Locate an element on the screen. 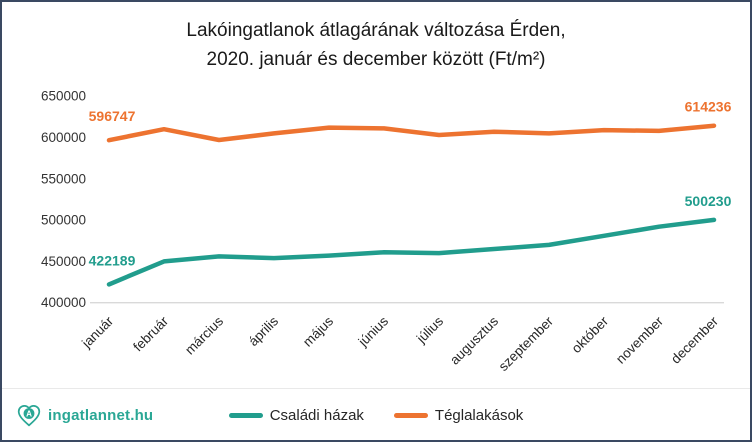  chart-legend: Családi házak Téglalakások is located at coordinates (376, 415).